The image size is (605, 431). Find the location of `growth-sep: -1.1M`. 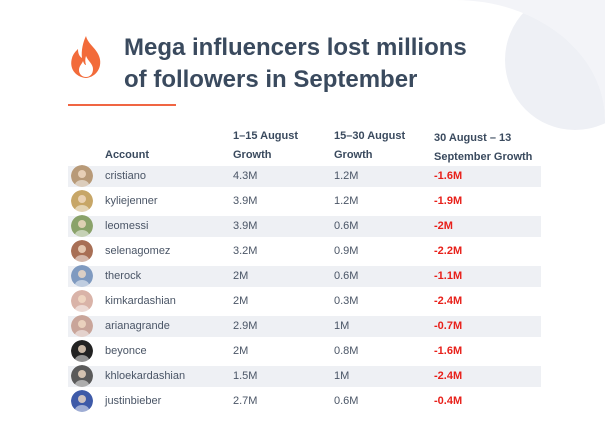

growth-sep: -1.1M is located at coordinates (448, 276).